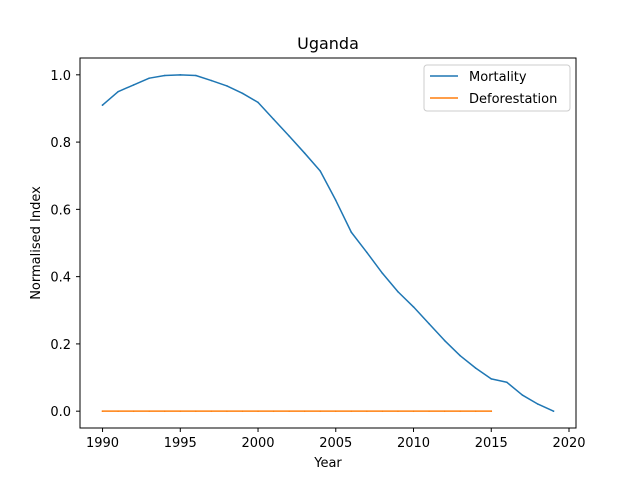  Describe the element at coordinates (257, 443) in the screenshot. I see `x-tick-label: 2000` at that location.